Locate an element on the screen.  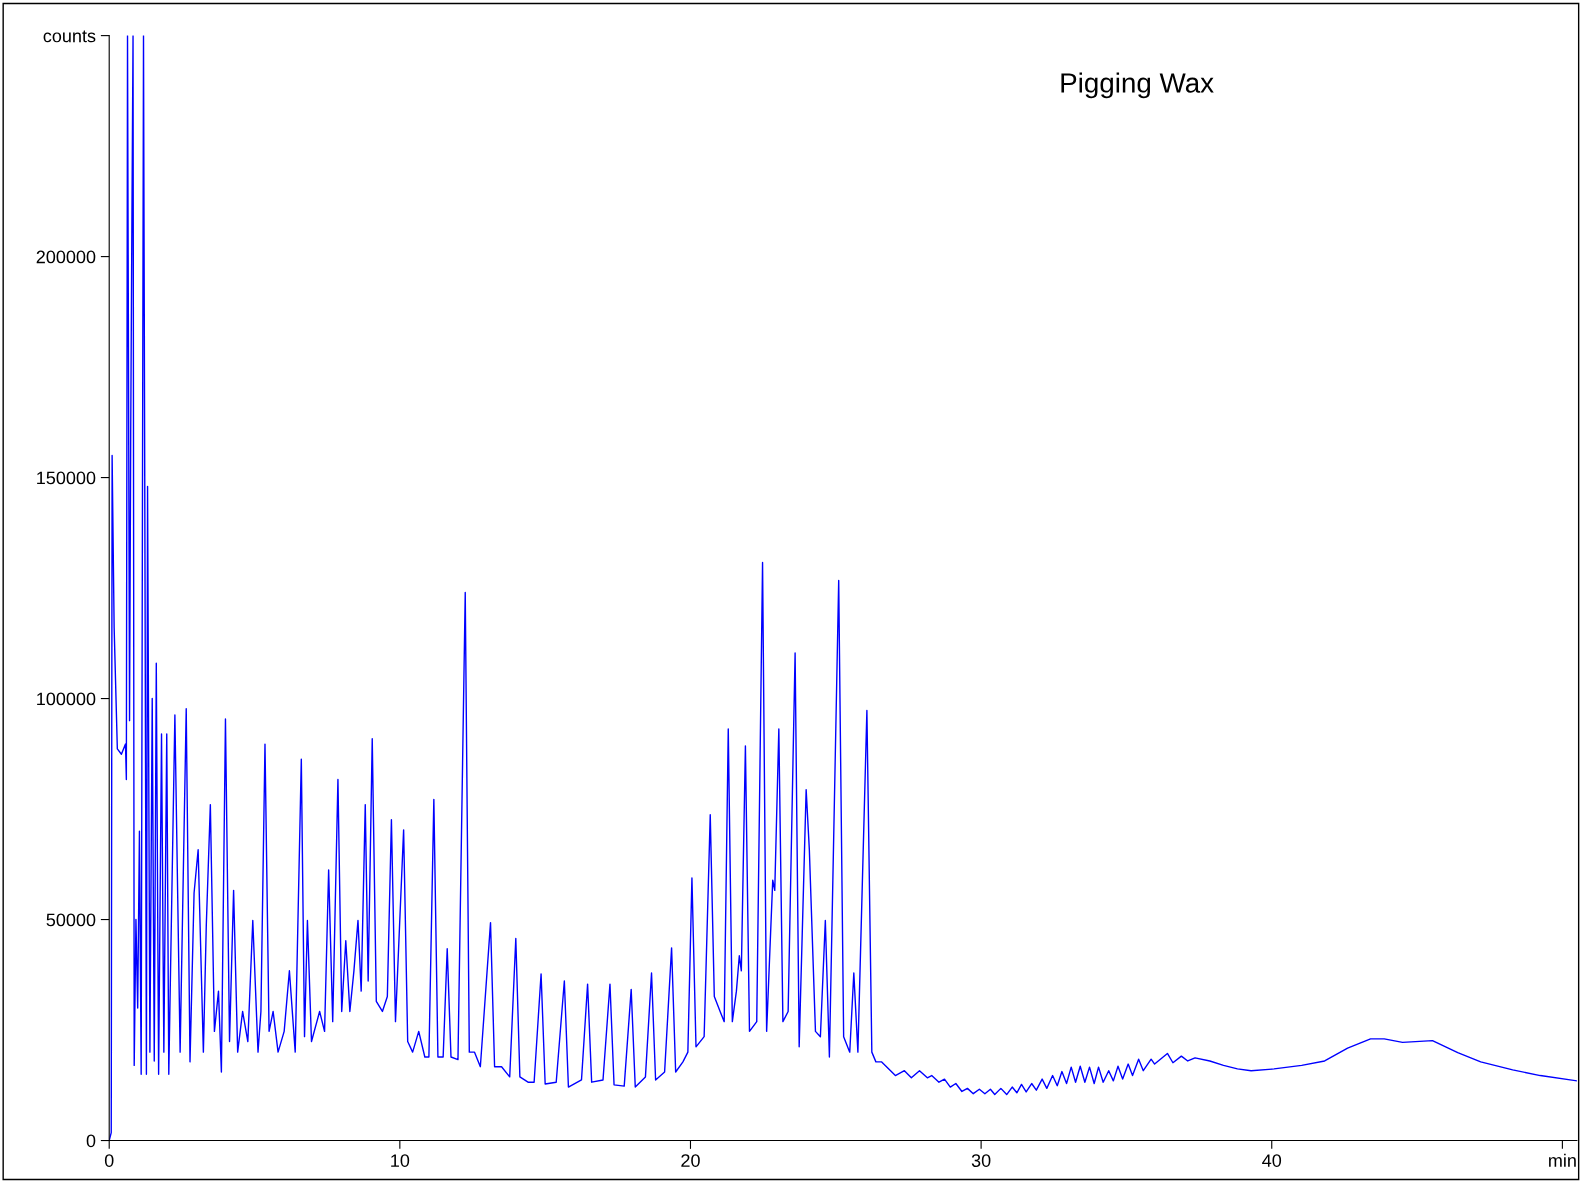
x-tick-label: 0 is located at coordinates (109, 1160).